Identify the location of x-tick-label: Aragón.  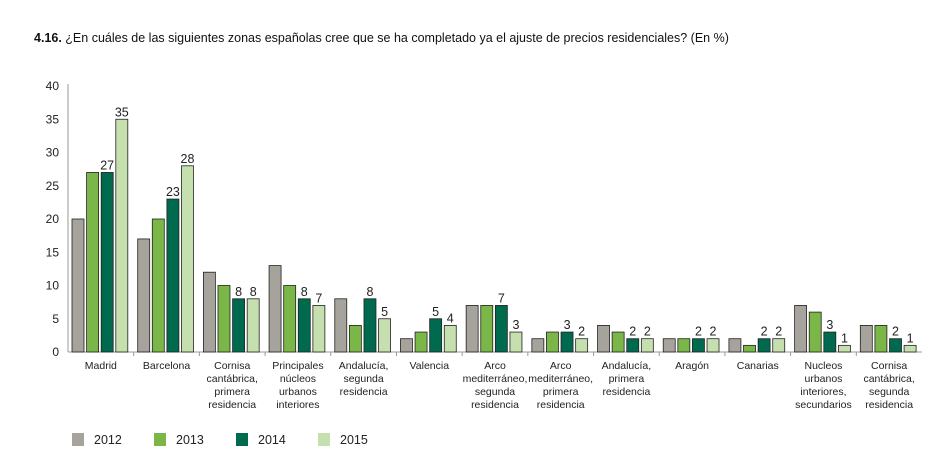
(692, 366).